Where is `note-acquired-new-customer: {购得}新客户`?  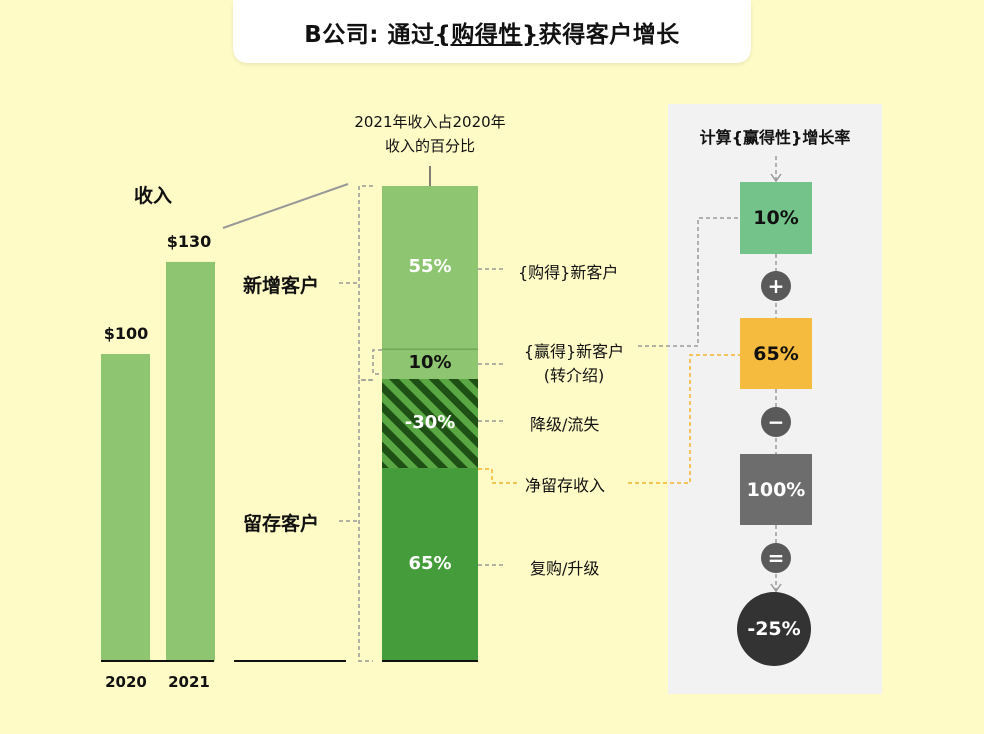
note-acquired-new-customer: {购得}新客户 is located at coordinates (568, 272).